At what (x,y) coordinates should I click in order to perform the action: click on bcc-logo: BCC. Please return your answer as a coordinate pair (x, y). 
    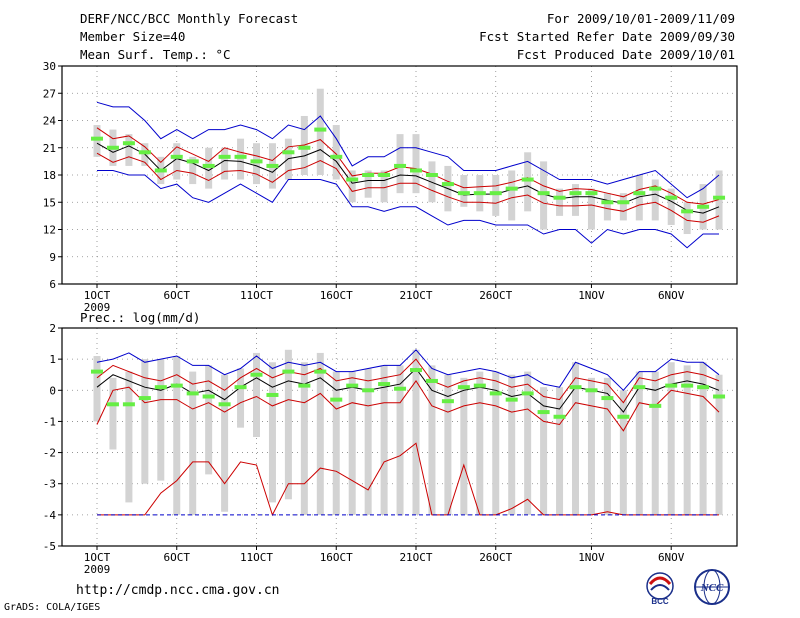
    Looking at the image, I should click on (660, 589).